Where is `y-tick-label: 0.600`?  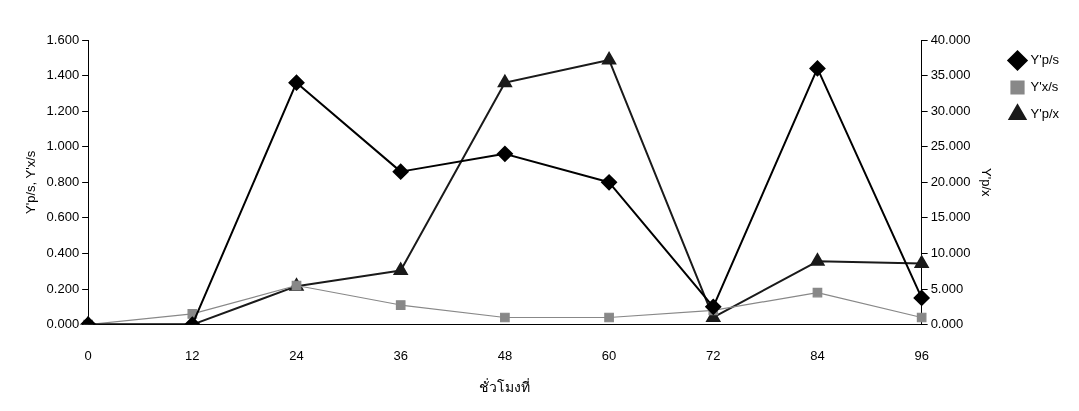 y-tick-label: 0.600 is located at coordinates (63, 217).